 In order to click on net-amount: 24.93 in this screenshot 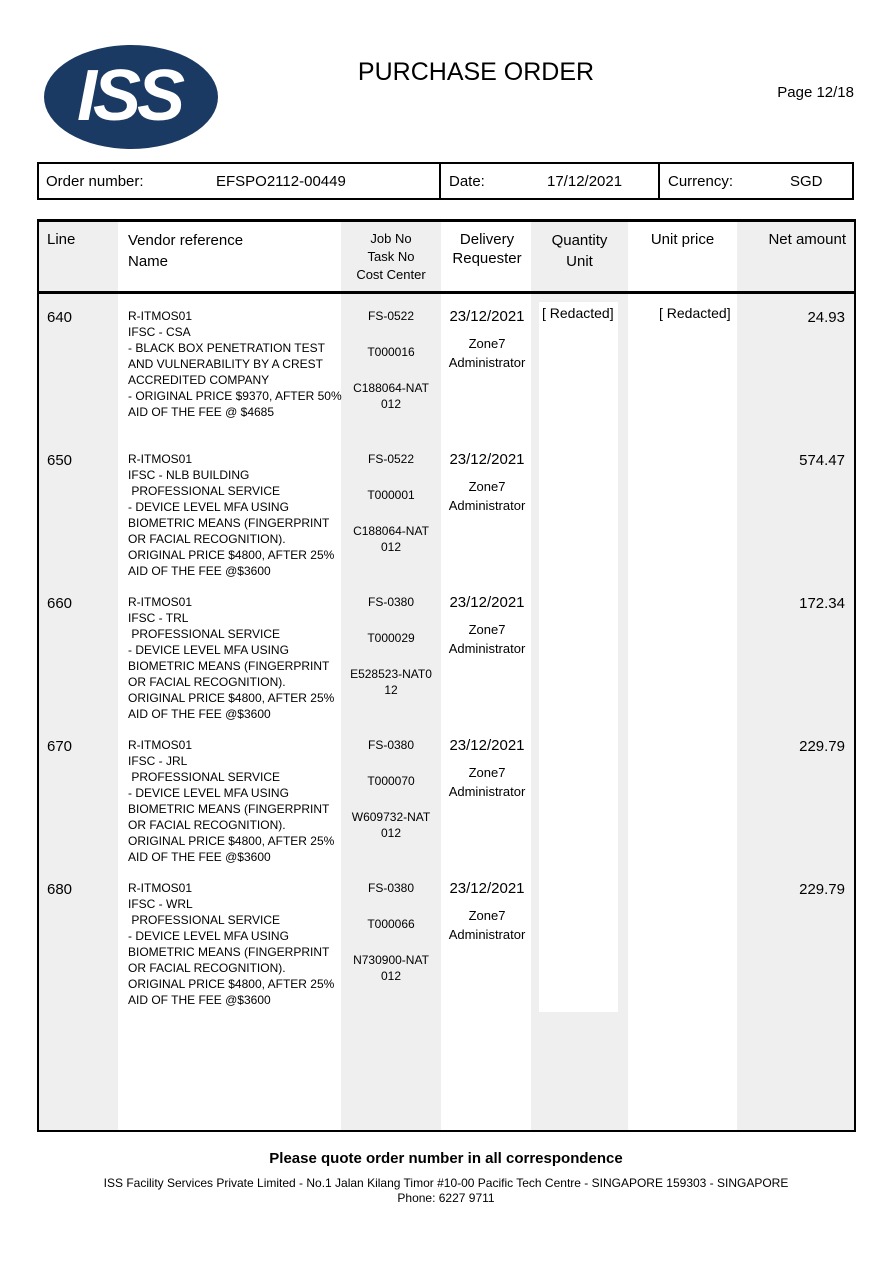, I will do `click(826, 317)`.